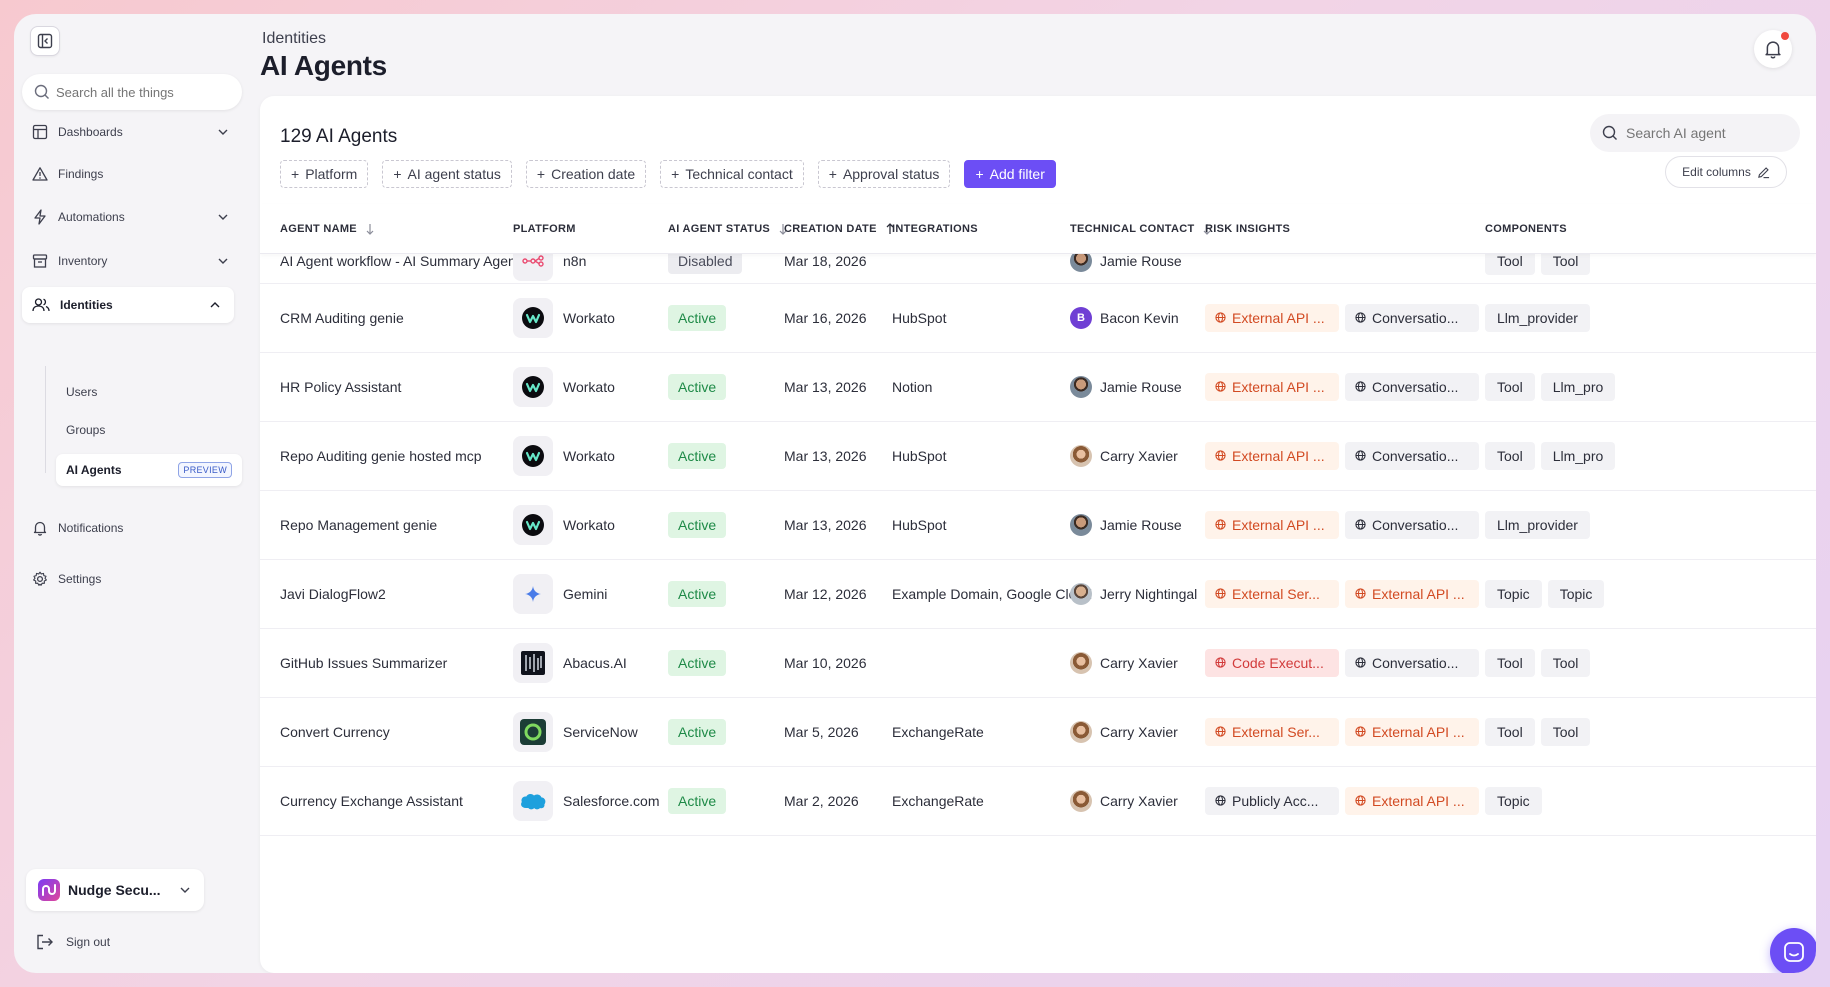  Describe the element at coordinates (1010, 174) in the screenshot. I see `add-filter-button: + Add filter` at that location.